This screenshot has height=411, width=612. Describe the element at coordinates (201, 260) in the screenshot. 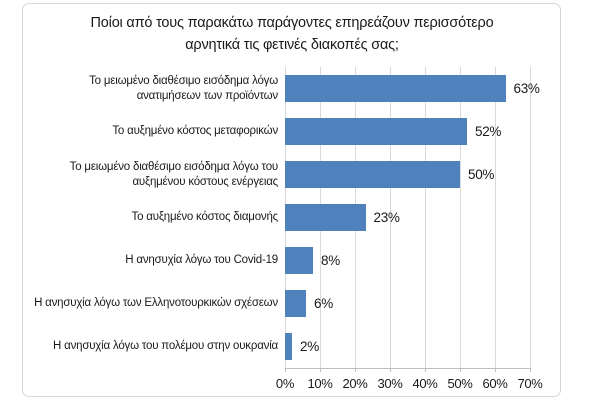

I see `category-label: Η ανησυχία λόγω του Covid-19` at that location.